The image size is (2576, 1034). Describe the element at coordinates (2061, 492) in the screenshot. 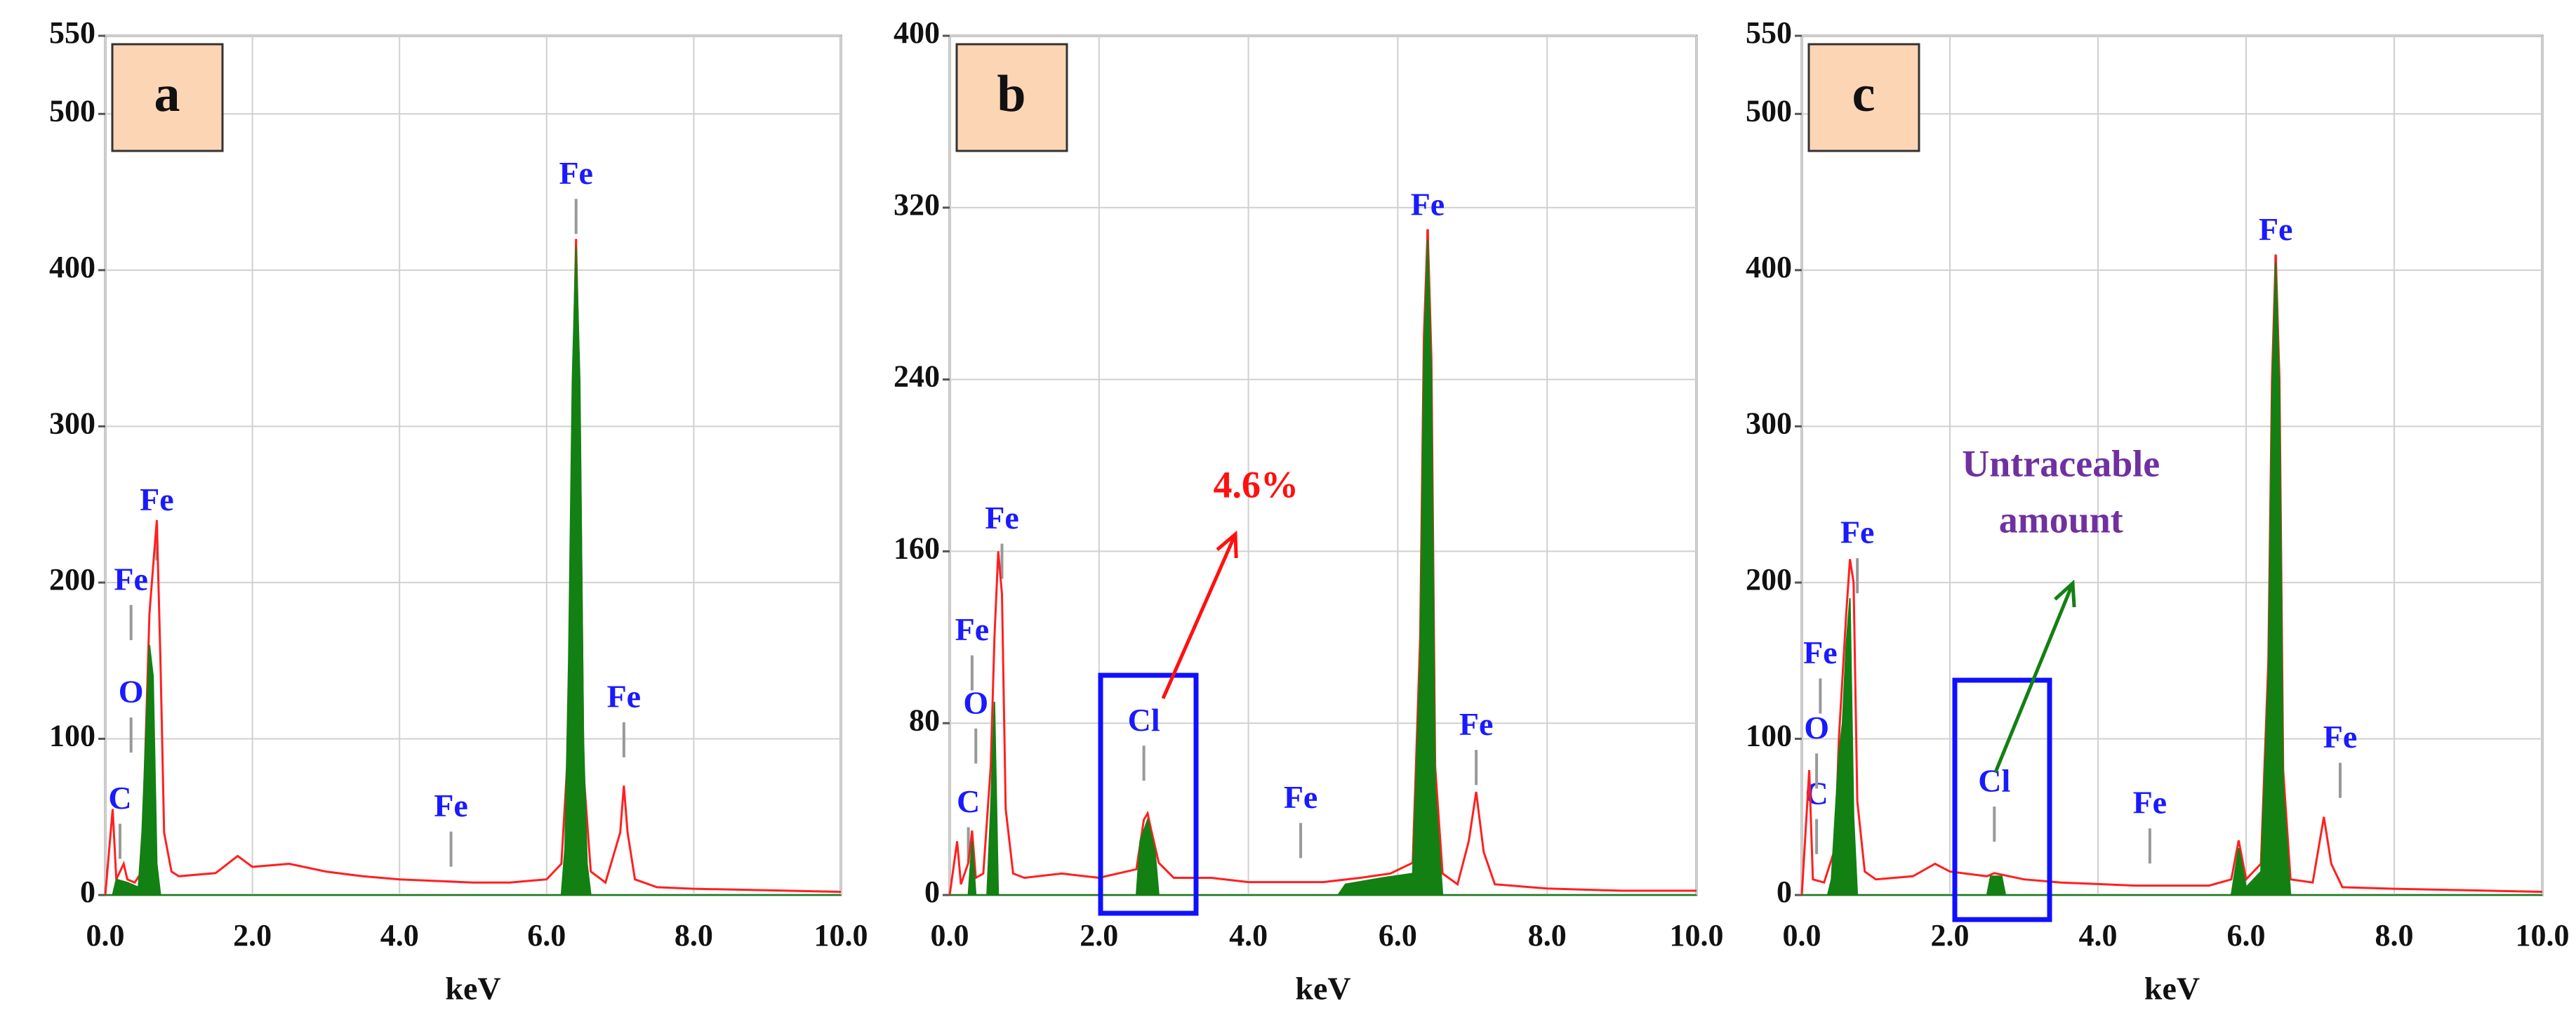

I see `annotation: Untraceable amount` at that location.